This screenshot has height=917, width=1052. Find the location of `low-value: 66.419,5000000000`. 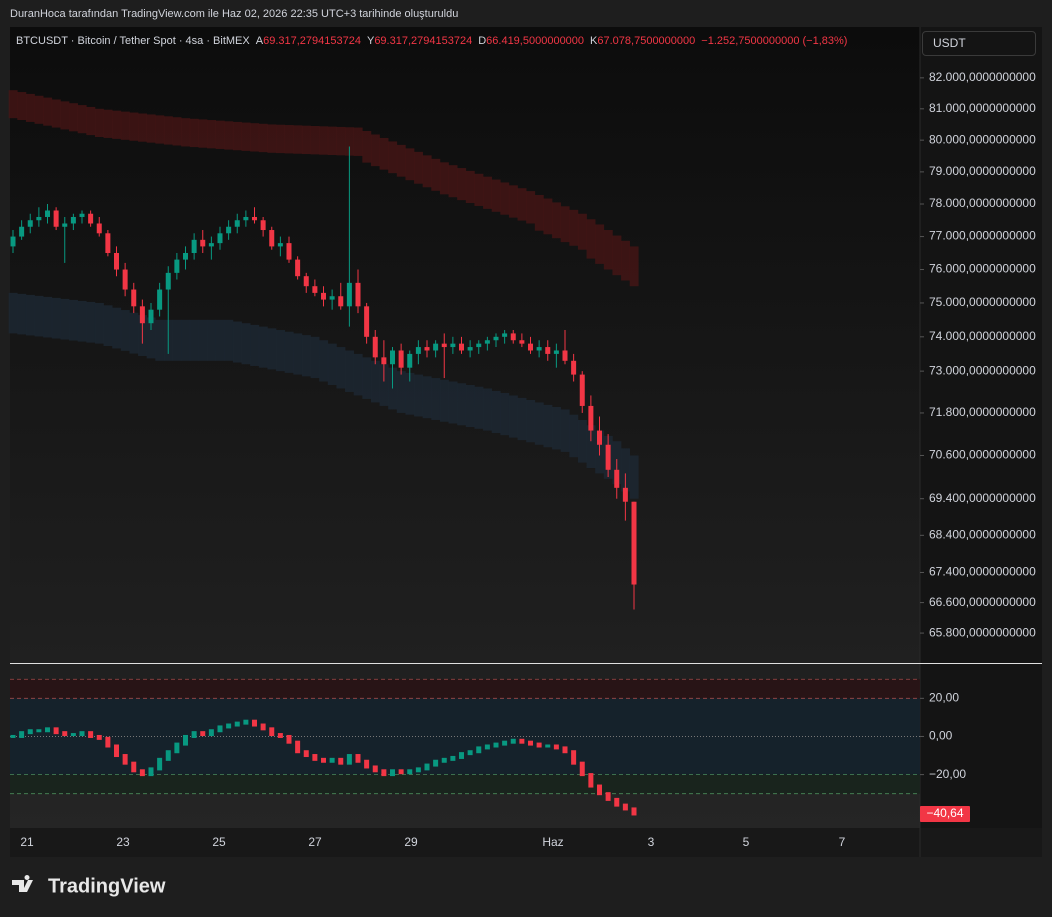

low-value: 66.419,5000000000 is located at coordinates (535, 41).